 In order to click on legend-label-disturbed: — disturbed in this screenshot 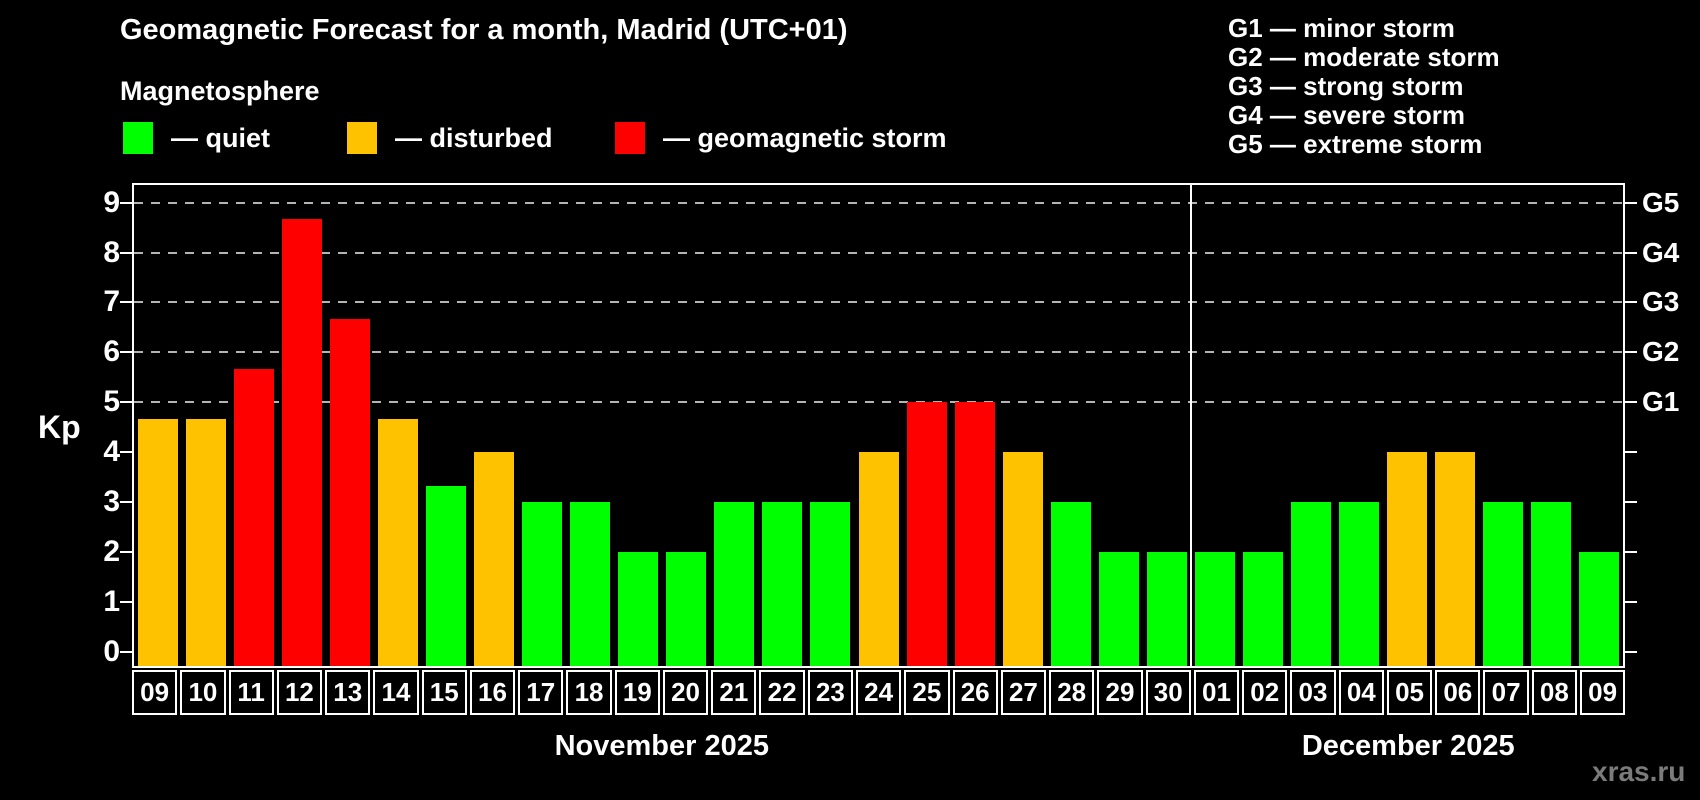, I will do `click(474, 137)`.